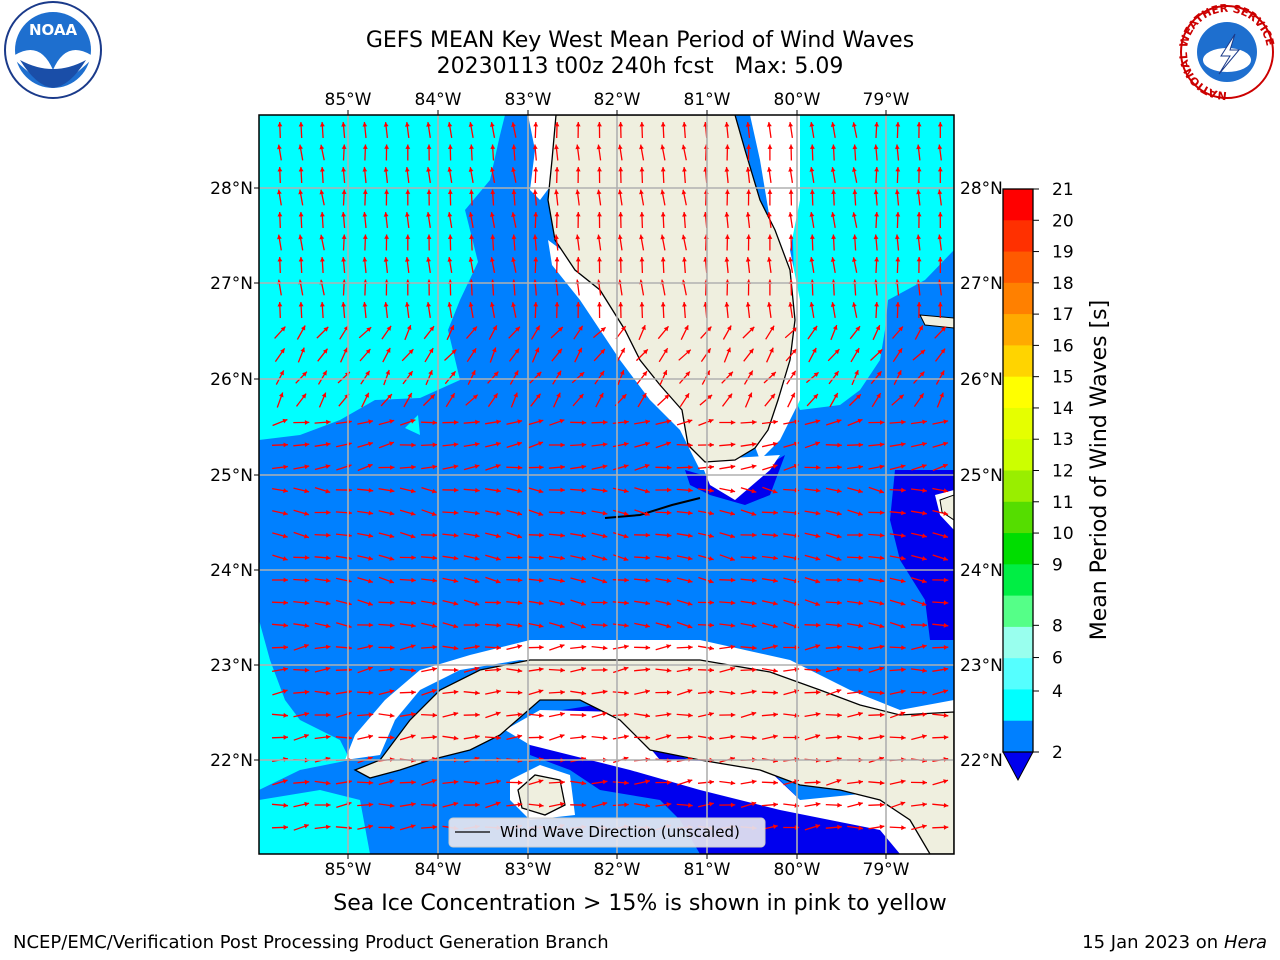 The image size is (1280, 960). Describe the element at coordinates (707, 100) in the screenshot. I see `lon-top-label: 81°W` at that location.